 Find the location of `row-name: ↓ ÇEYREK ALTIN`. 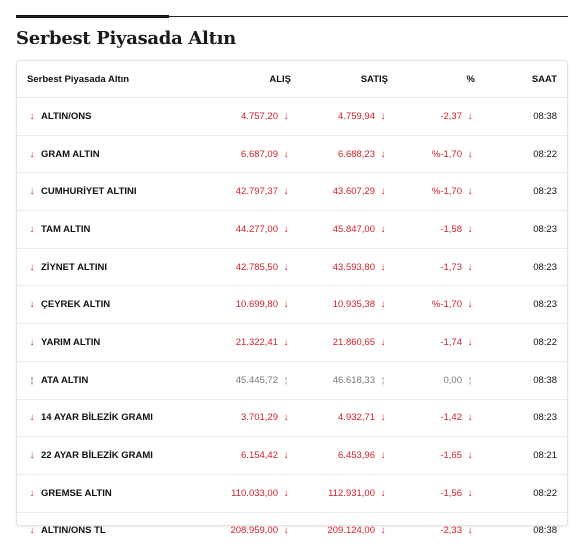

row-name: ↓ ÇEYREK ALTIN is located at coordinates (107, 305).